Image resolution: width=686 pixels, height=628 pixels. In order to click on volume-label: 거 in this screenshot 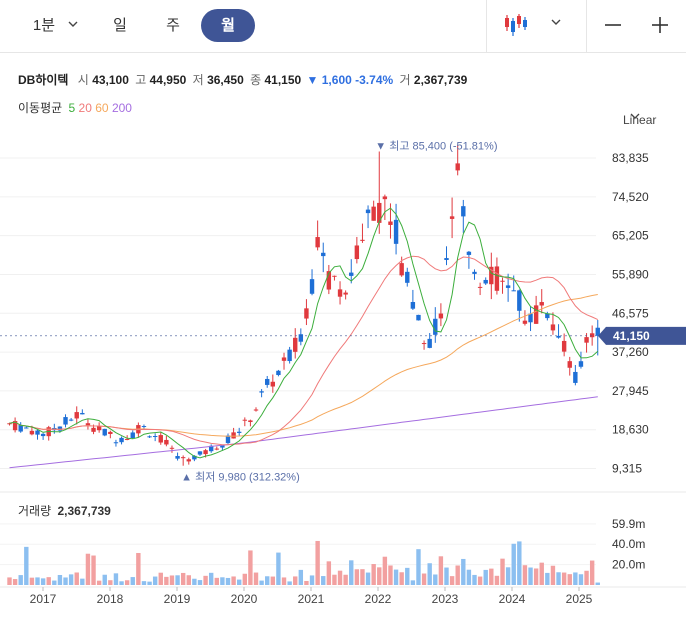, I will do `click(405, 80)`.